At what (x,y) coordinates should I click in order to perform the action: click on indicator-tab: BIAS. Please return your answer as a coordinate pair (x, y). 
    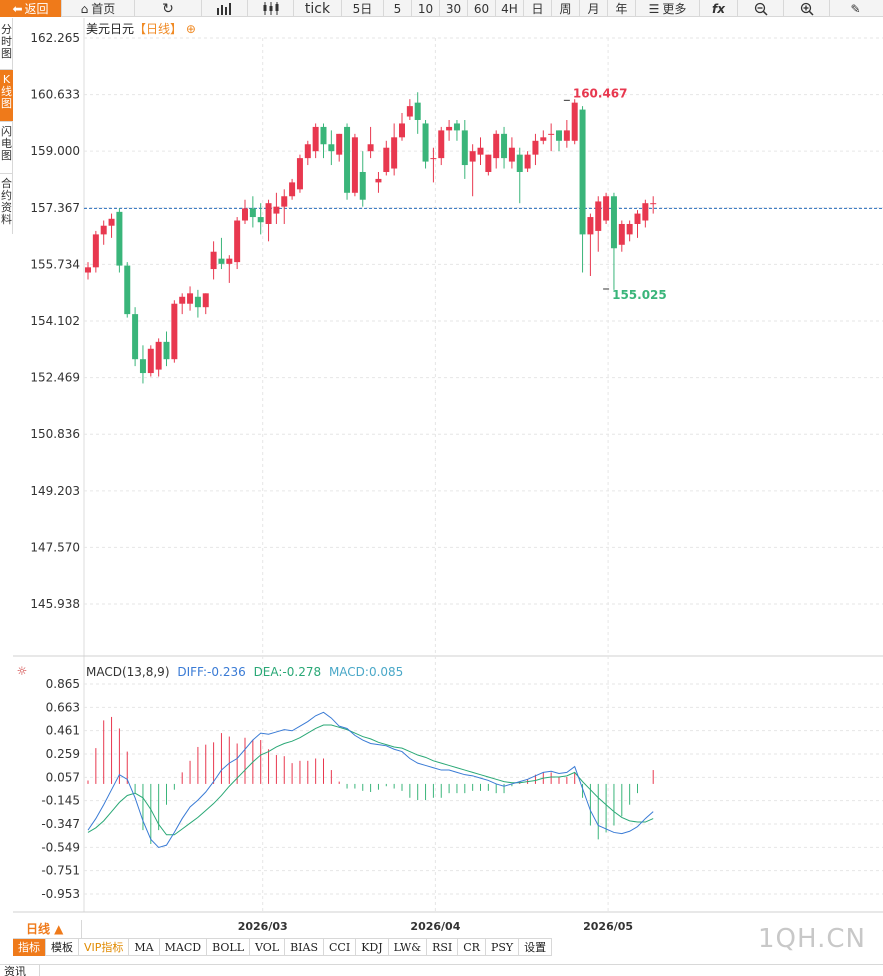
    Looking at the image, I should click on (304, 947).